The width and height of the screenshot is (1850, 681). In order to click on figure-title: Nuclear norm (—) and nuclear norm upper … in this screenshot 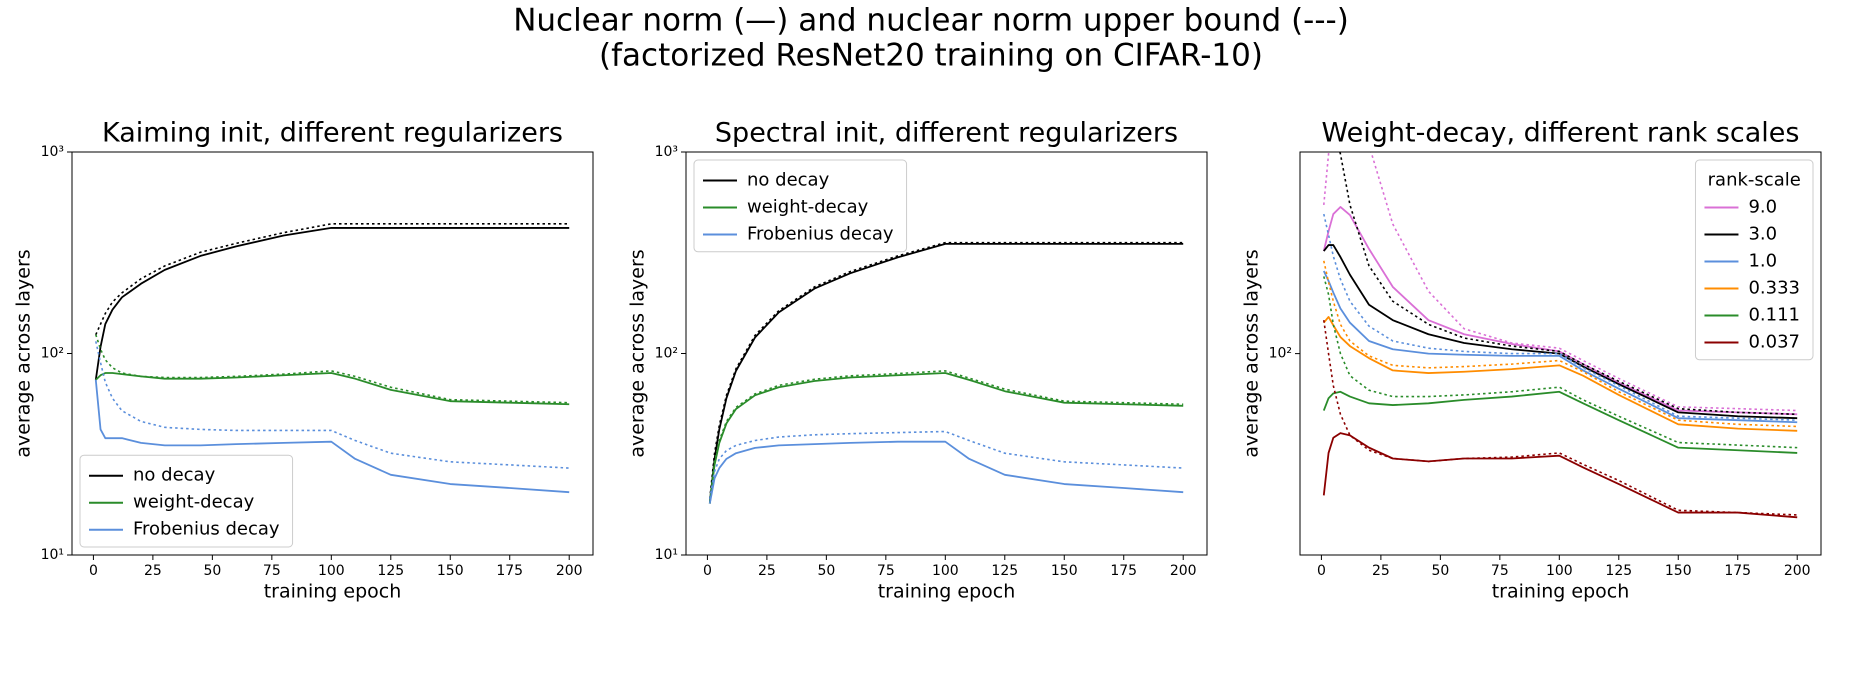, I will do `click(931, 21)`.